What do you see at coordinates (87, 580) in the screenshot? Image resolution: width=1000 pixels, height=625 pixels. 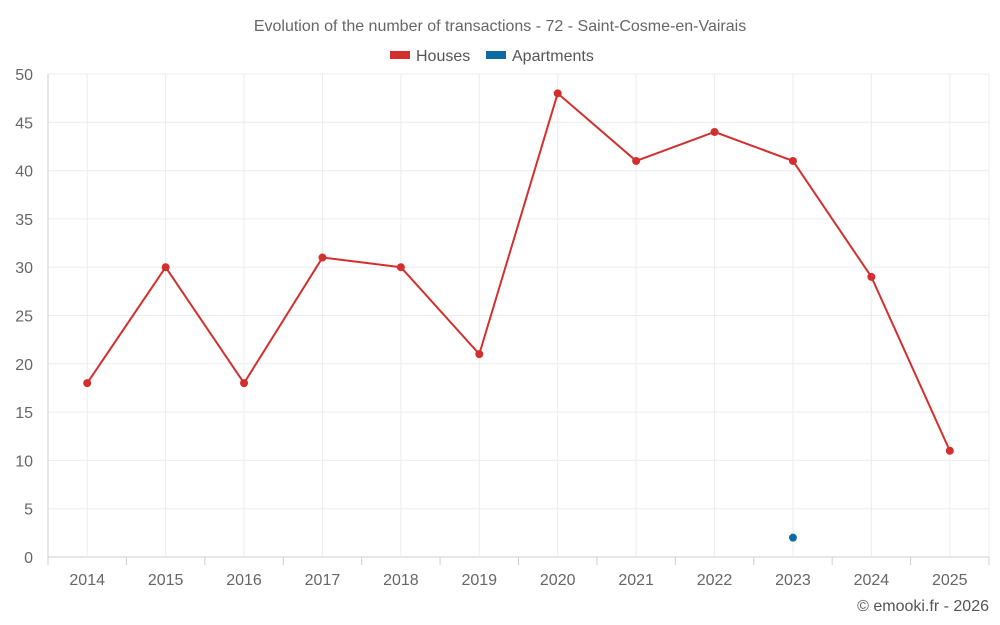 I see `x-tick-label: 2014` at bounding box center [87, 580].